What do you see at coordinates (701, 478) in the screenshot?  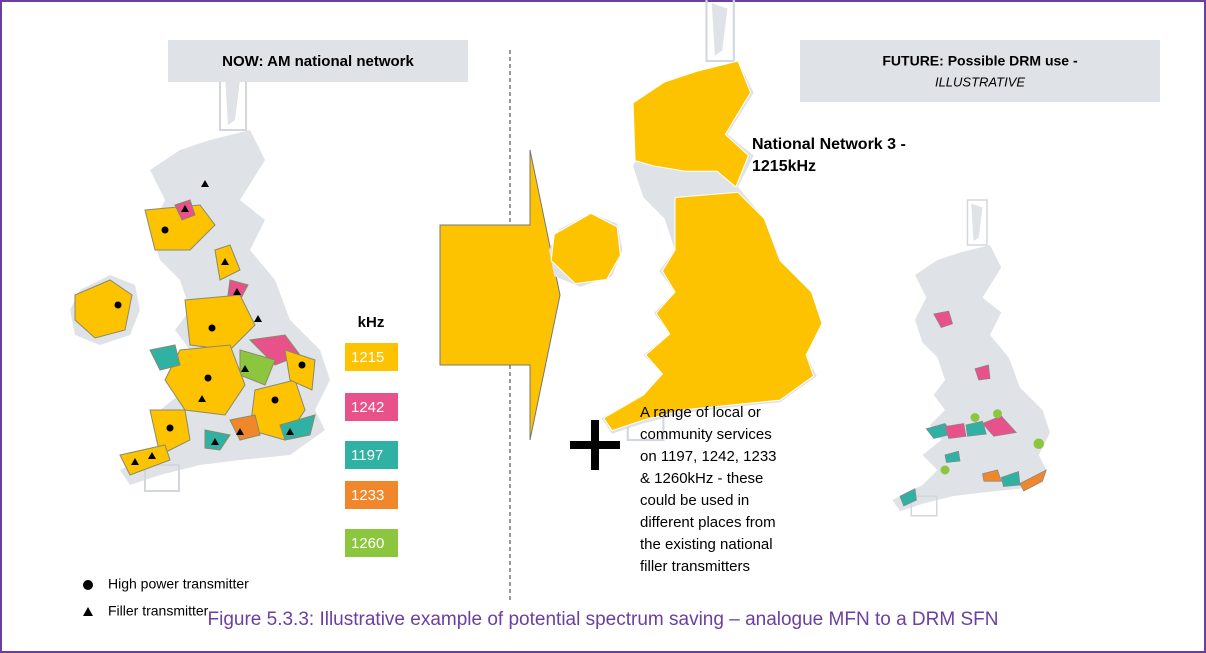 I see `annotation-line: & 1260kHz - these` at bounding box center [701, 478].